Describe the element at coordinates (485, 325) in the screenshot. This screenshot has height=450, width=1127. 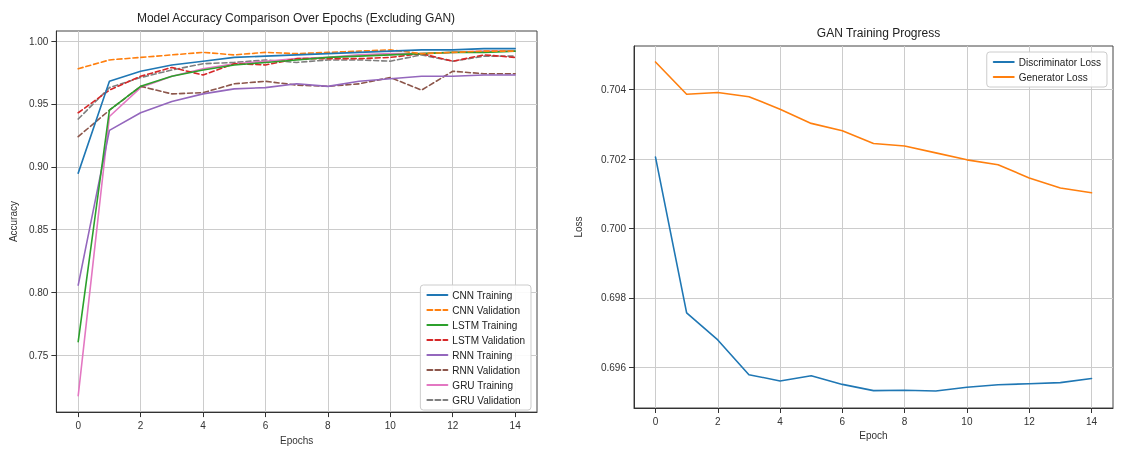
I see `legend-label: LSTM Training` at that location.